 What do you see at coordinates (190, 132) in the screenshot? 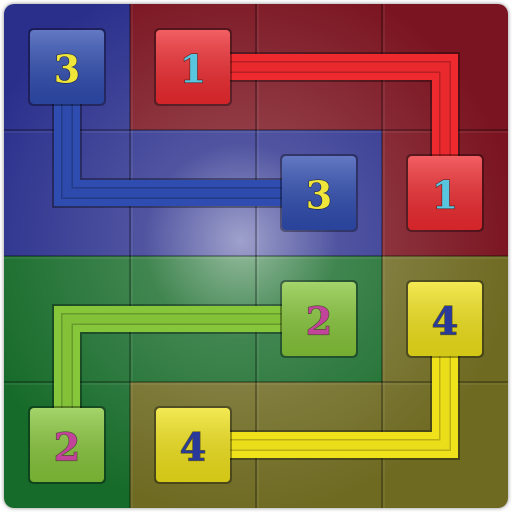
I see `path-3-core` at bounding box center [190, 132].